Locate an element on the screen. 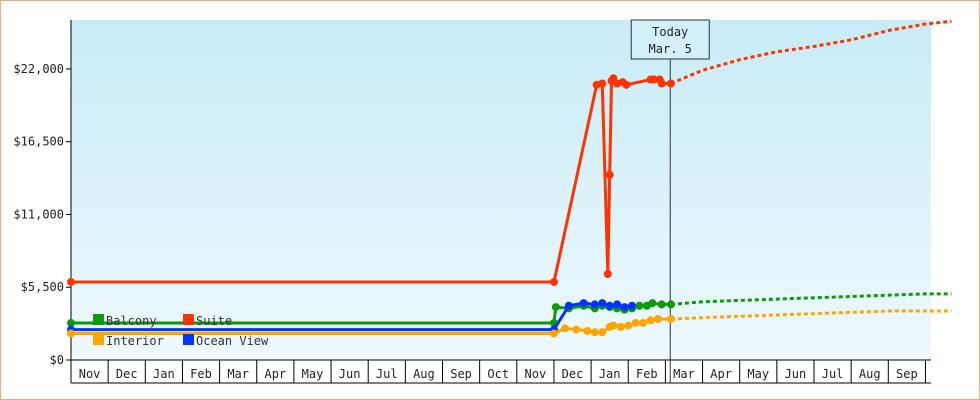  legend-swatch-interior is located at coordinates (98, 339).